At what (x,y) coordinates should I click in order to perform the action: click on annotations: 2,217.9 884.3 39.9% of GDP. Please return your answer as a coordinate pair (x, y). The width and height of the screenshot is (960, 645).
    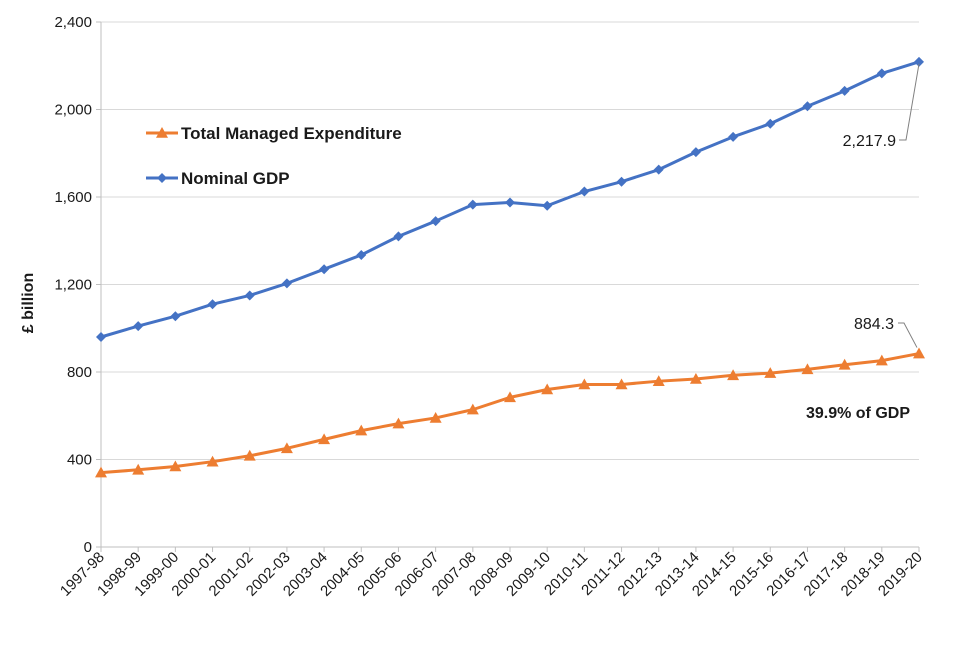
    Looking at the image, I should click on (863, 242).